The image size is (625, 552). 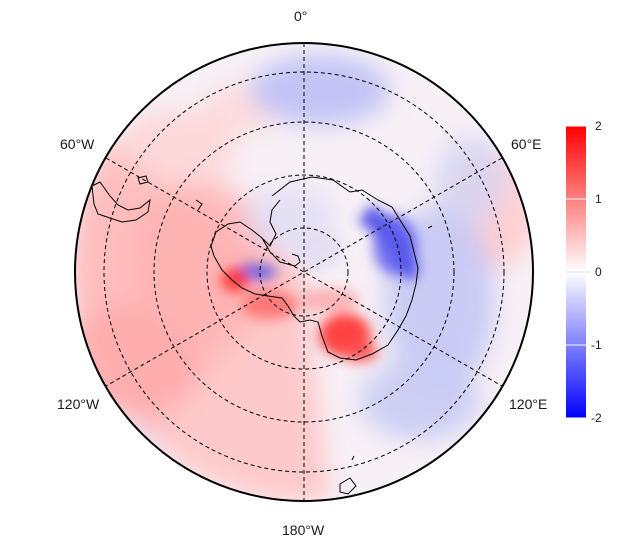 I want to click on south-america-tip, so click(x=121, y=202).